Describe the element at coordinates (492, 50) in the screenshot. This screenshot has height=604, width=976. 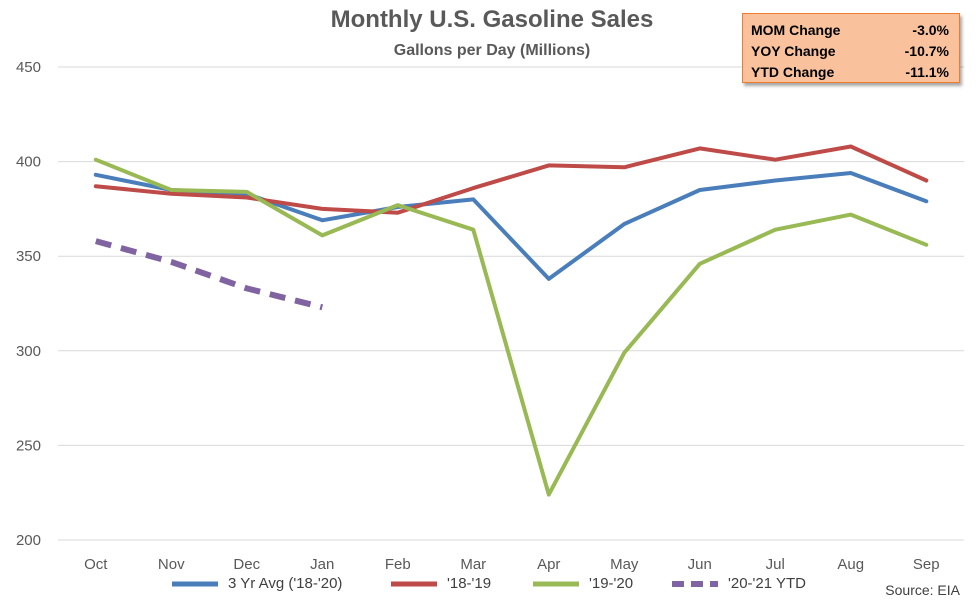
I see `chart-subtitle: Gallons per Day (Millions)` at that location.